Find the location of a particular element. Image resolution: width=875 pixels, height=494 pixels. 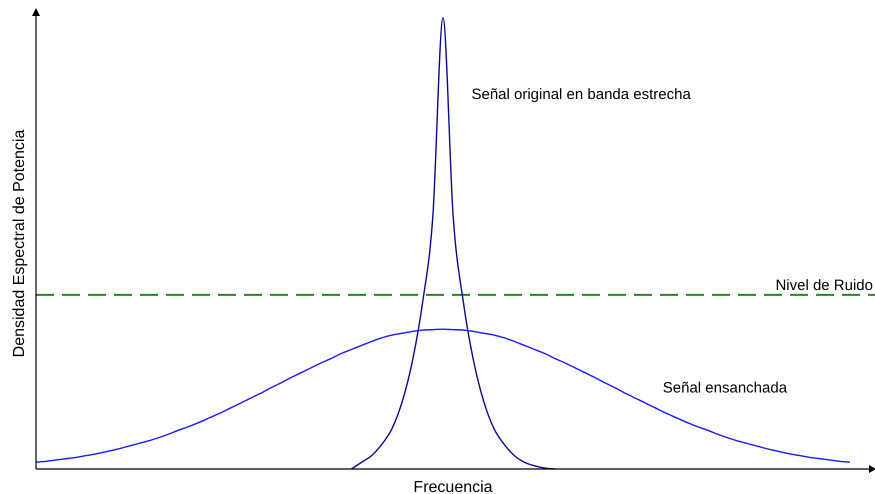

ref-line-label: Nivel de Ruido is located at coordinates (824, 285).